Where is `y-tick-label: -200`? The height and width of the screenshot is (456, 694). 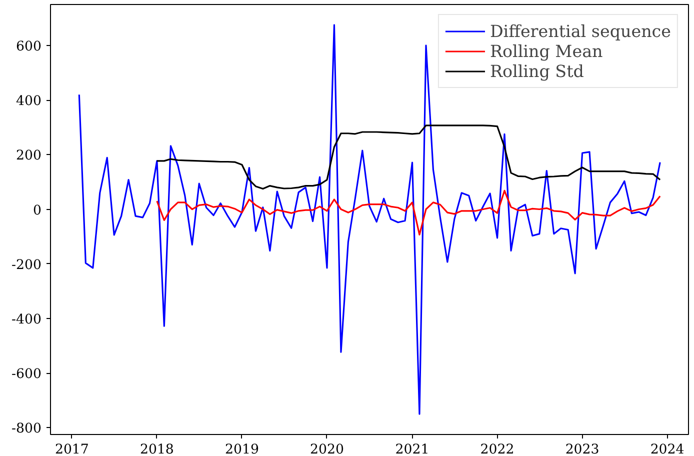 y-tick-label: -200 is located at coordinates (27, 265).